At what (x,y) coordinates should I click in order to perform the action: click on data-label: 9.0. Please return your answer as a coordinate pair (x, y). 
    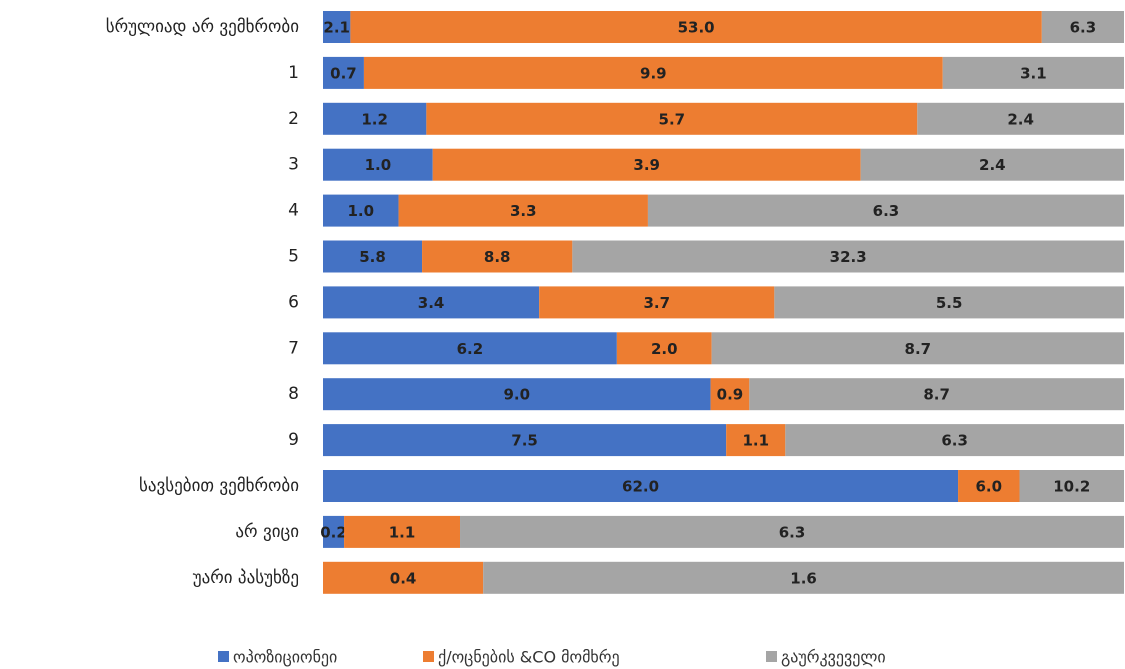
    Looking at the image, I should click on (517, 395).